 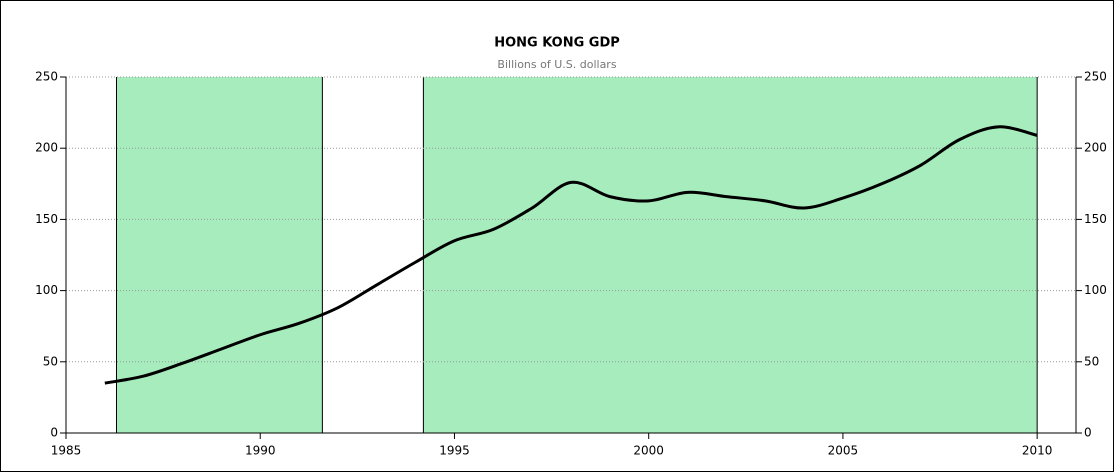 I want to click on x-tick-label: 2000, so click(x=648, y=451).